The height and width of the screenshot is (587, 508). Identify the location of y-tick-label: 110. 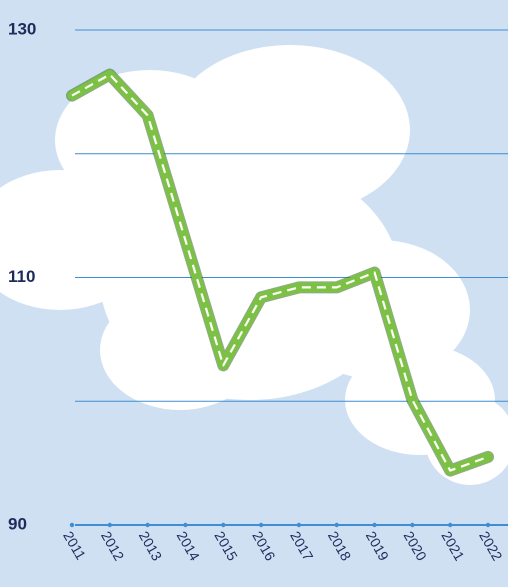
(21, 276).